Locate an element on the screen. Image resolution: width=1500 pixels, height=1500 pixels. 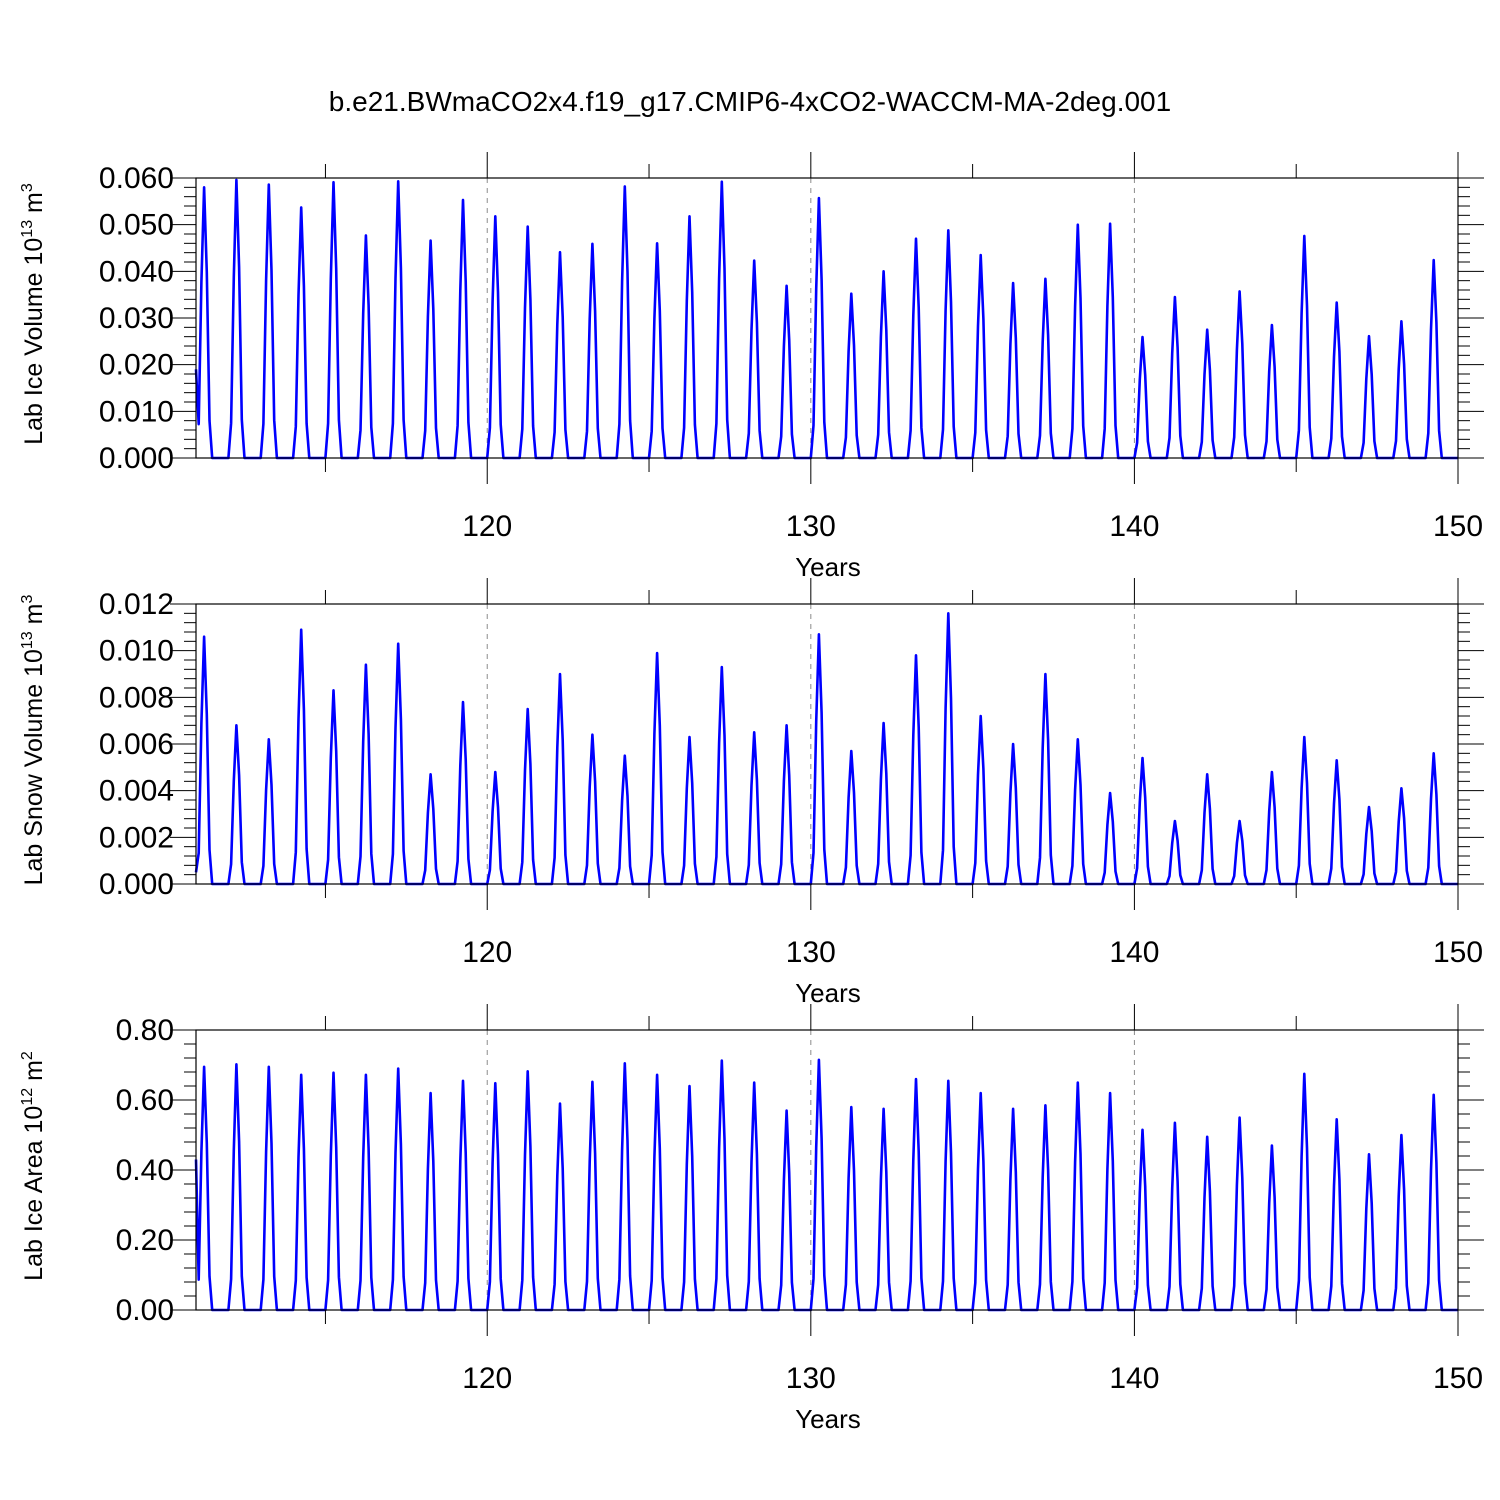
y-axis-label: Lab Snow Volume 1013 m3 is located at coordinates (33, 740).